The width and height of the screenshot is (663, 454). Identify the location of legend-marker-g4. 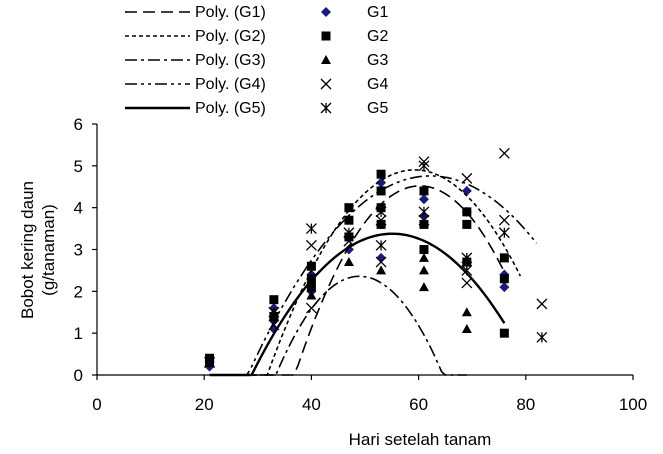
(326, 84).